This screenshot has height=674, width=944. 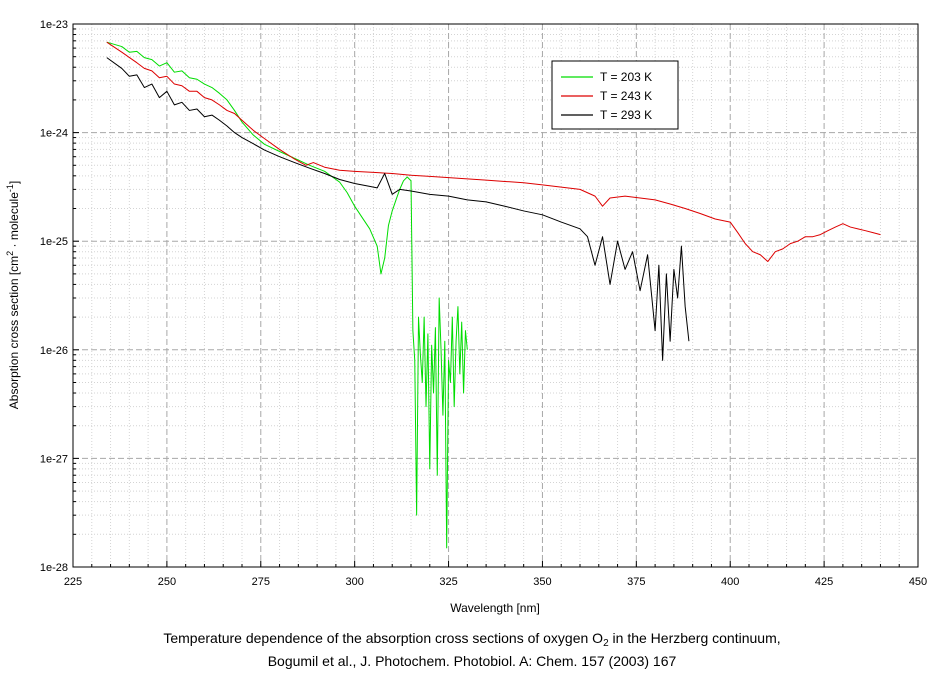 I want to click on caption-line-1-suffix: in the Herzberg continuum,, so click(x=694, y=638).